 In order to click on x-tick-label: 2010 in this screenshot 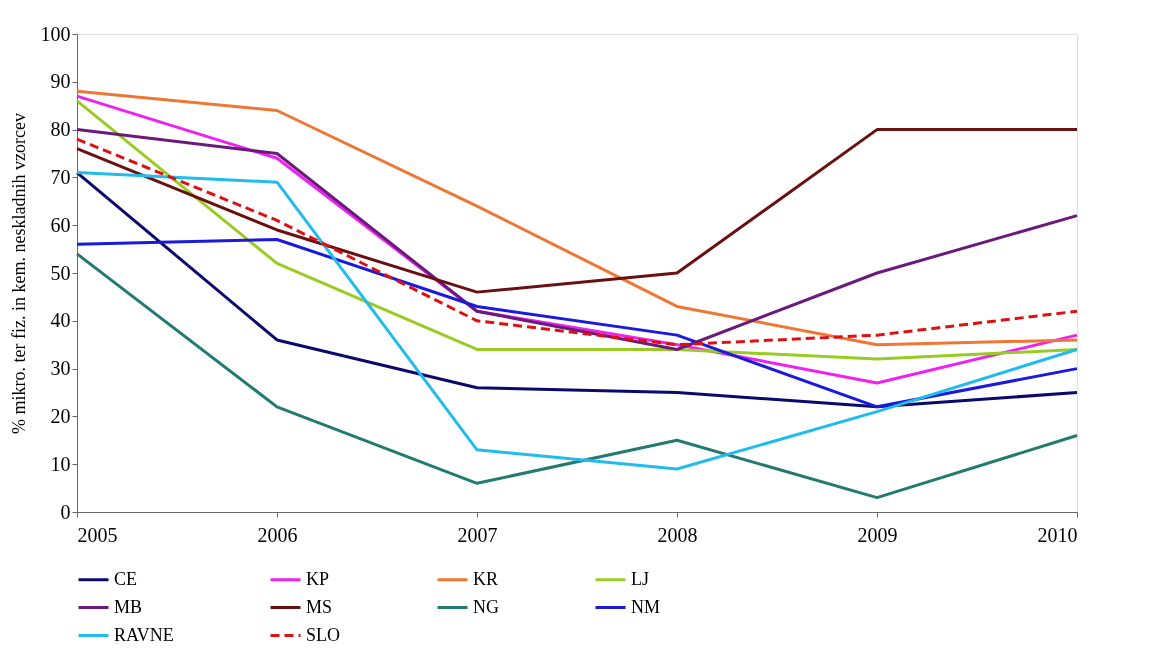, I will do `click(1057, 534)`.